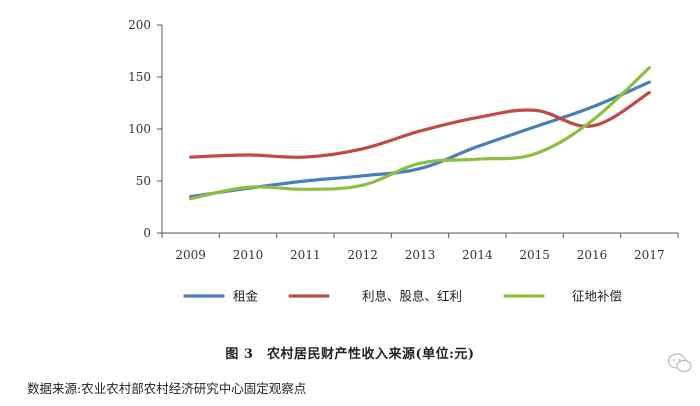  What do you see at coordinates (139, 25) in the screenshot?
I see `y-tick-label: 200` at bounding box center [139, 25].